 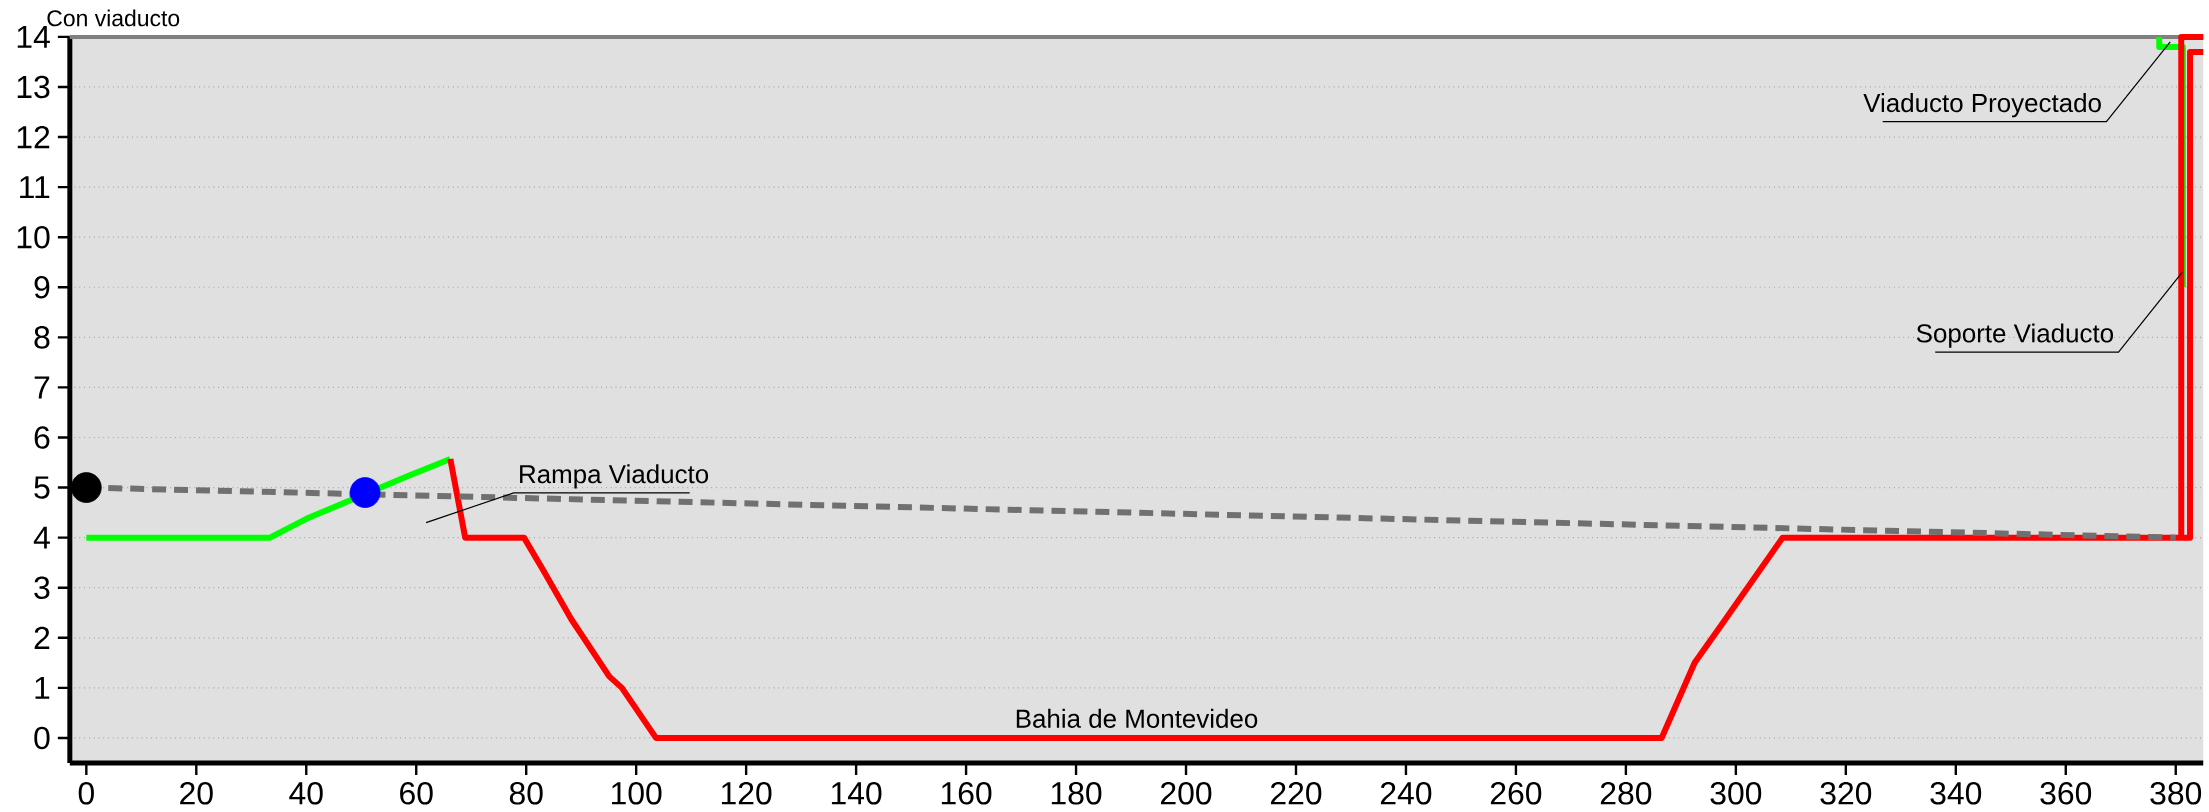 What do you see at coordinates (636, 793) in the screenshot?
I see `x-tick-label: 100` at bounding box center [636, 793].